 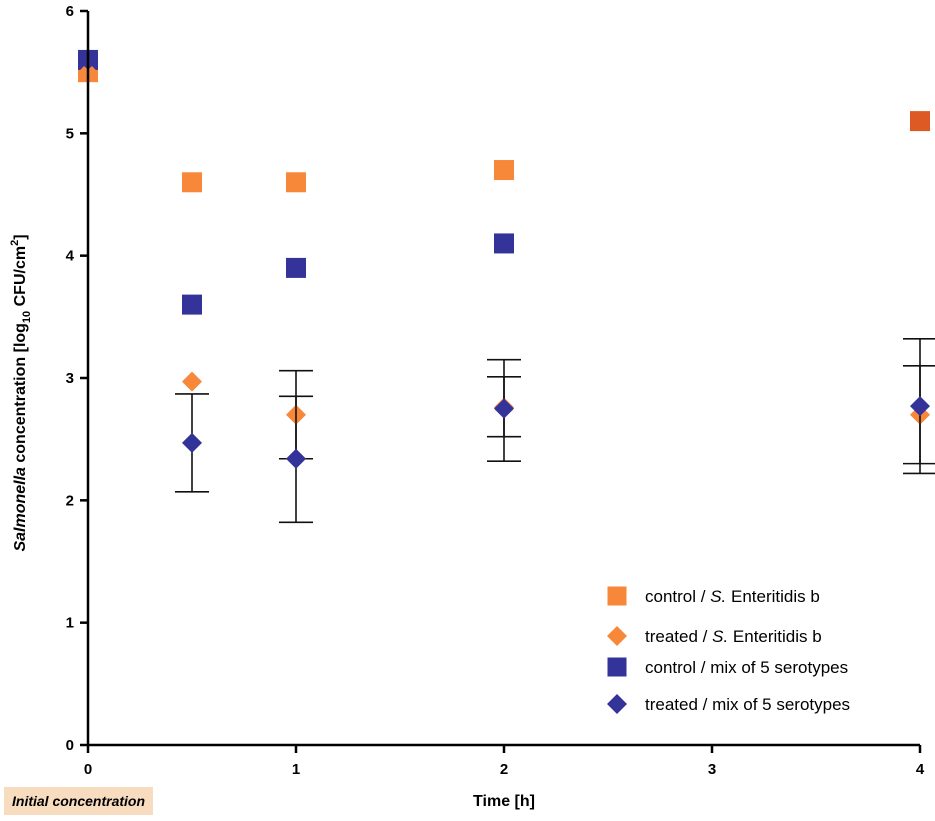 What do you see at coordinates (677, 596) in the screenshot?
I see `legend-label-pre: control /` at bounding box center [677, 596].